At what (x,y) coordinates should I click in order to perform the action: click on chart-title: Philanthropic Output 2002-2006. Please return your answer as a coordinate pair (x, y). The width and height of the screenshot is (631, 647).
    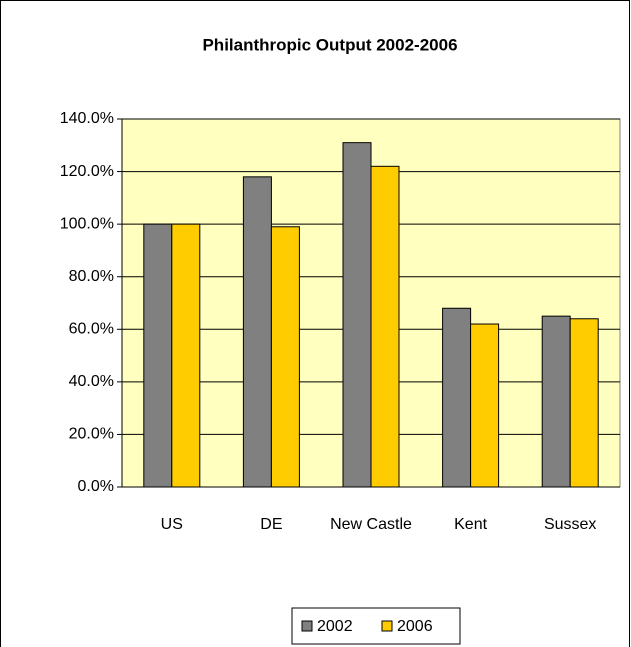
    Looking at the image, I should click on (329, 44).